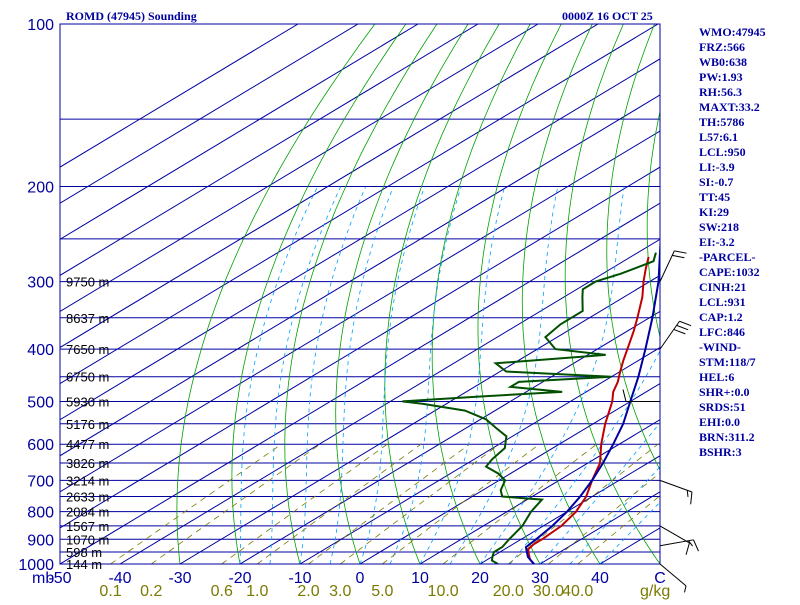 Image resolution: width=800 pixels, height=605 pixels. I want to click on pressure-tick-label: 900, so click(40, 540).